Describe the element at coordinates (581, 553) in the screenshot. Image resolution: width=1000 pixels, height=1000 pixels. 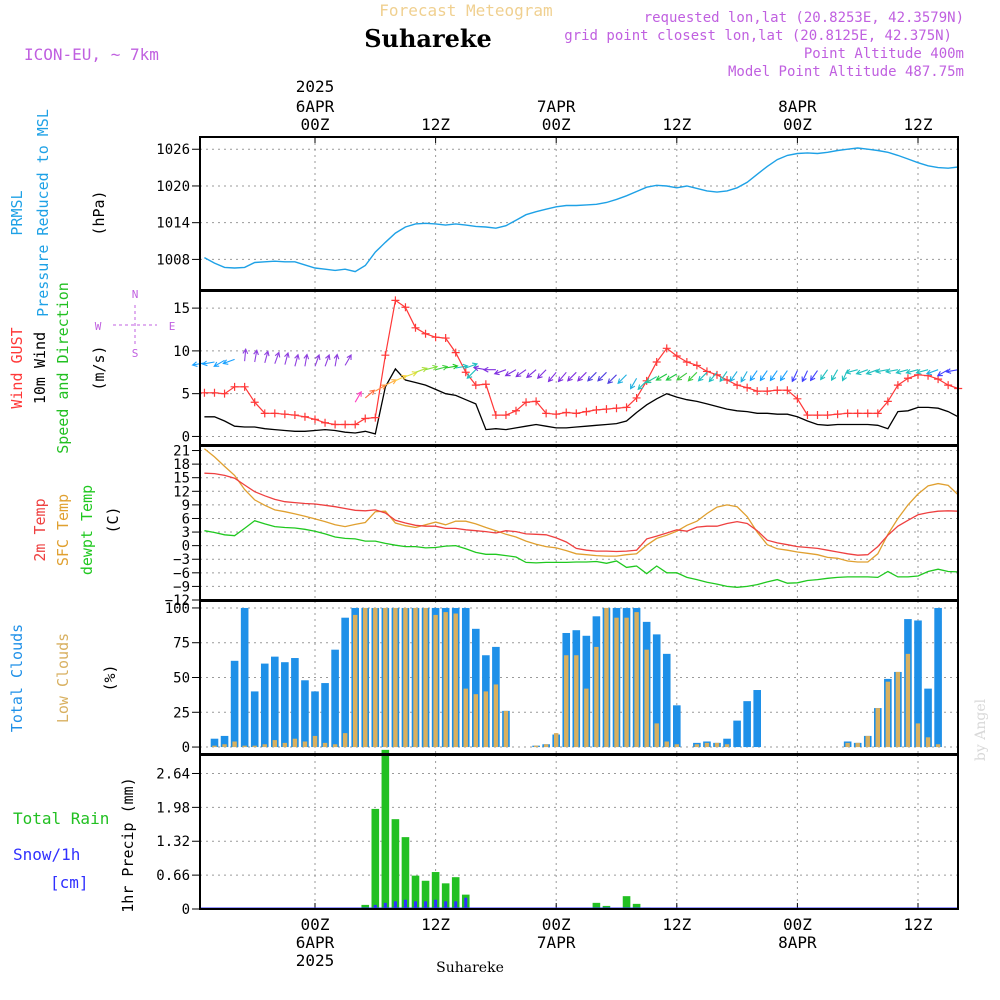
I see `dewpoint-line` at that location.